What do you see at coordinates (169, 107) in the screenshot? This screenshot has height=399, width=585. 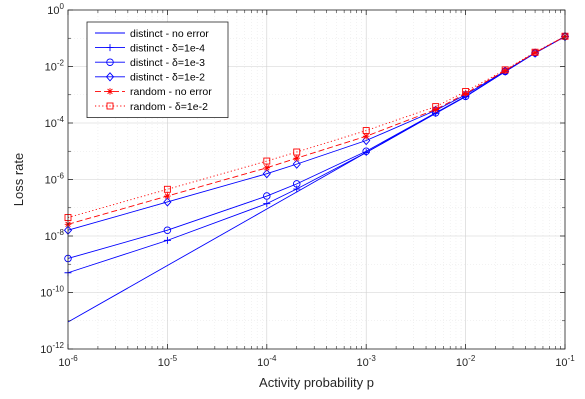 I see `legend-label: random - δ=1e-2` at bounding box center [169, 107].